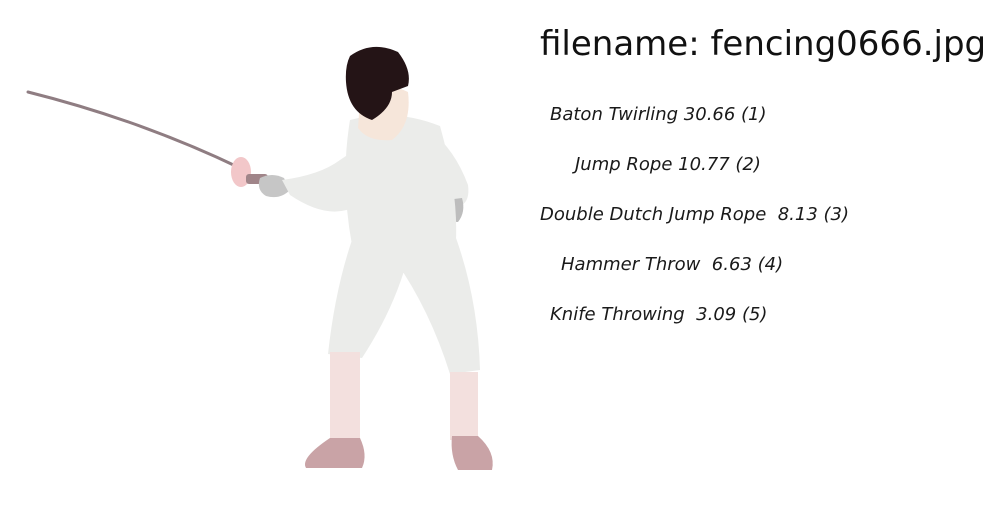 Image resolution: width=1000 pixels, height=520 pixels. Describe the element at coordinates (377, 83) in the screenshot. I see `fencing-mask` at that location.